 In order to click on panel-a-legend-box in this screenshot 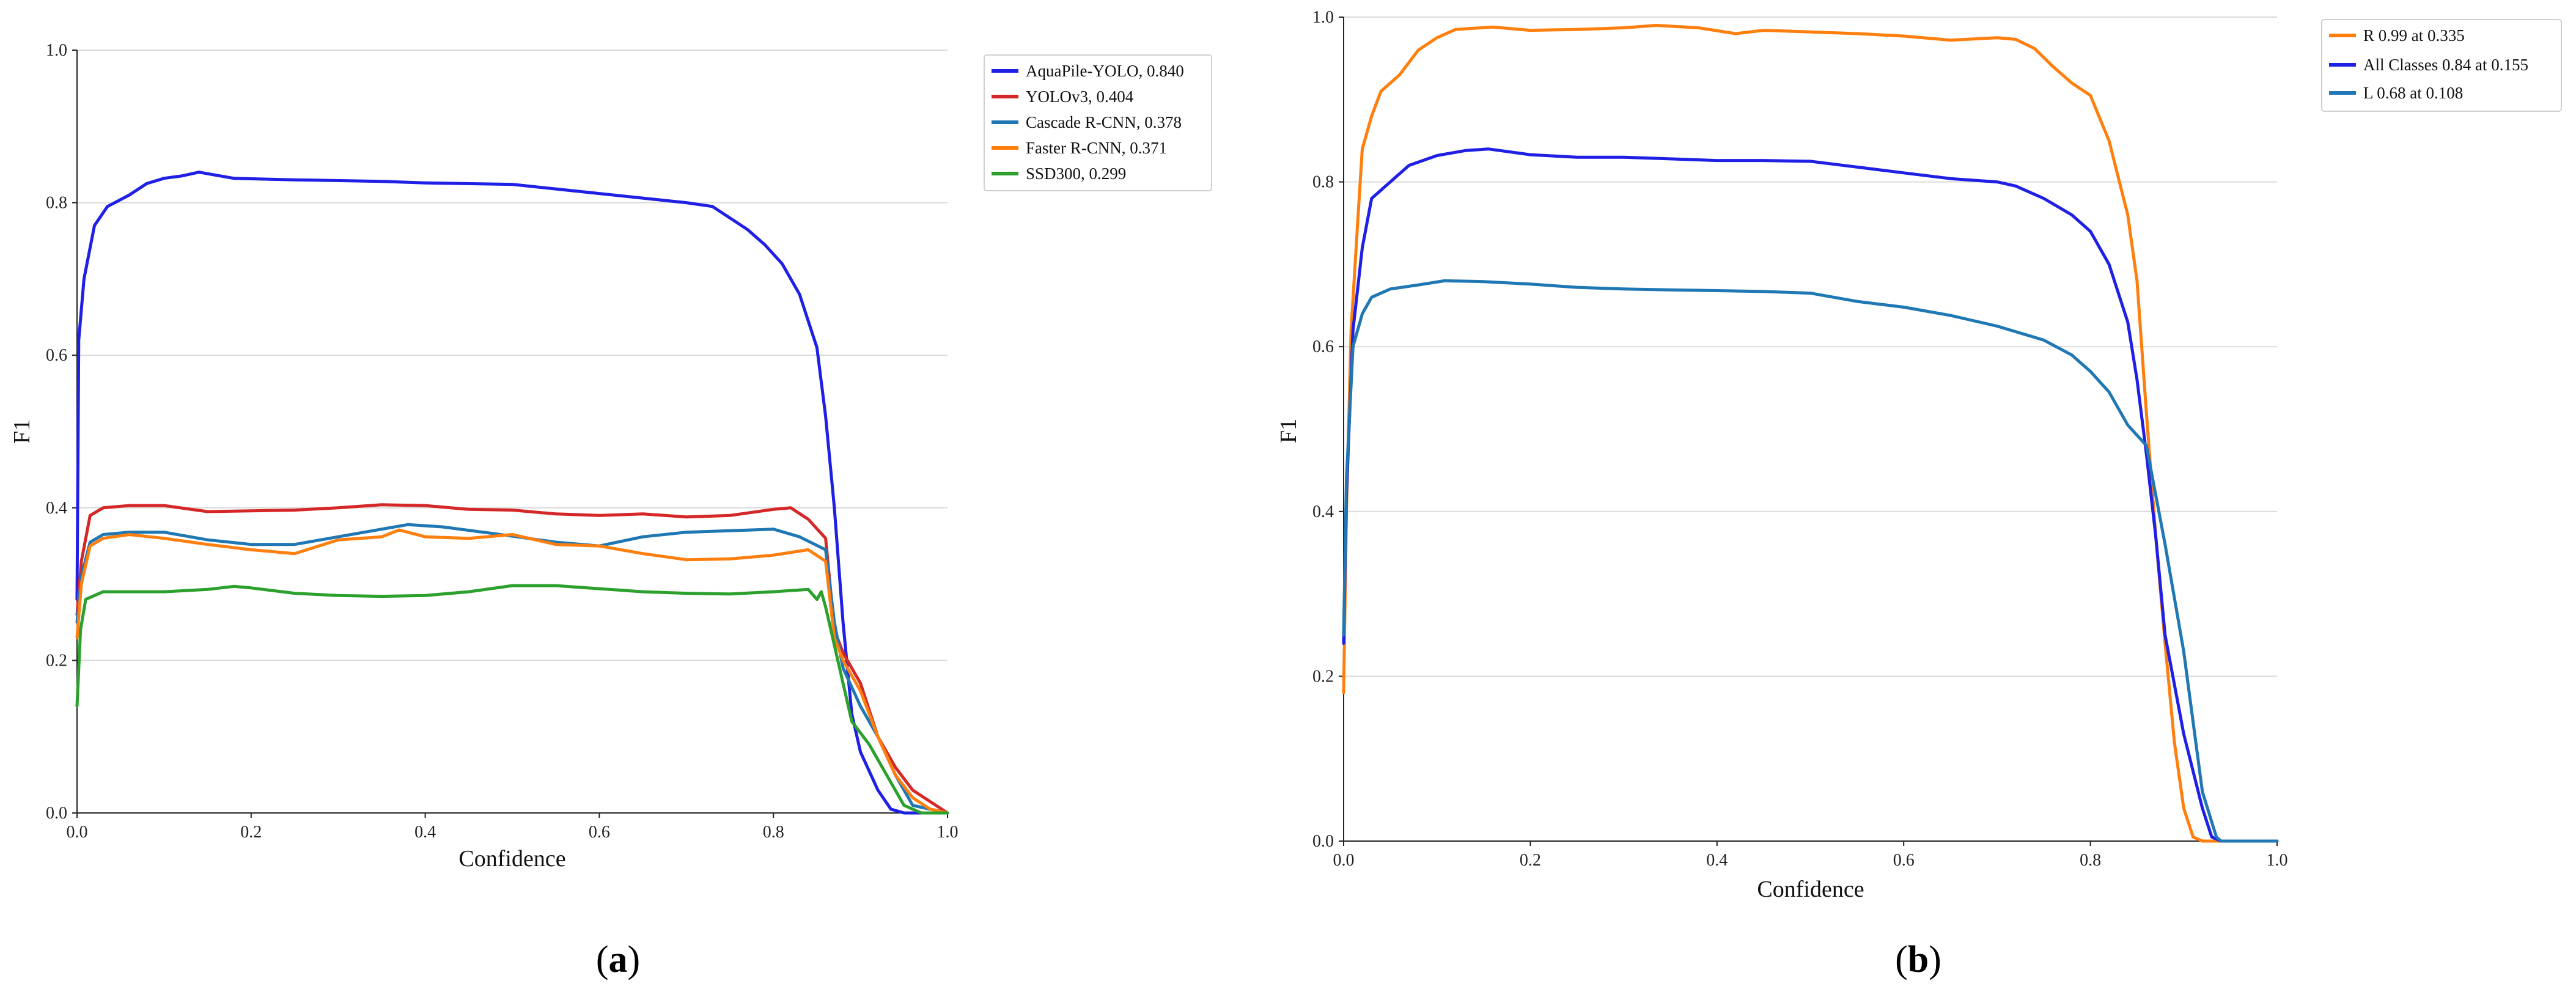, I will do `click(1098, 122)`.